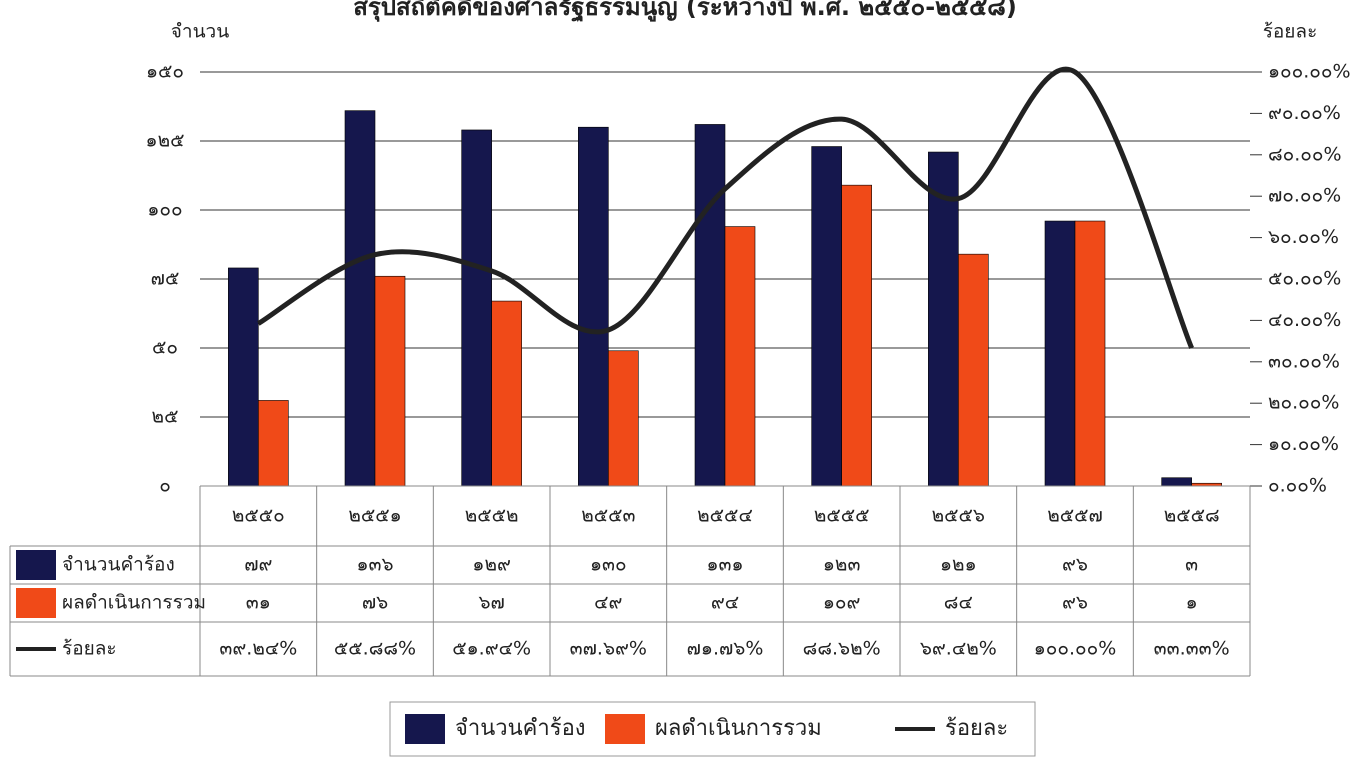  I want to click on y-tick-label: ๑๒๕, so click(165, 141).